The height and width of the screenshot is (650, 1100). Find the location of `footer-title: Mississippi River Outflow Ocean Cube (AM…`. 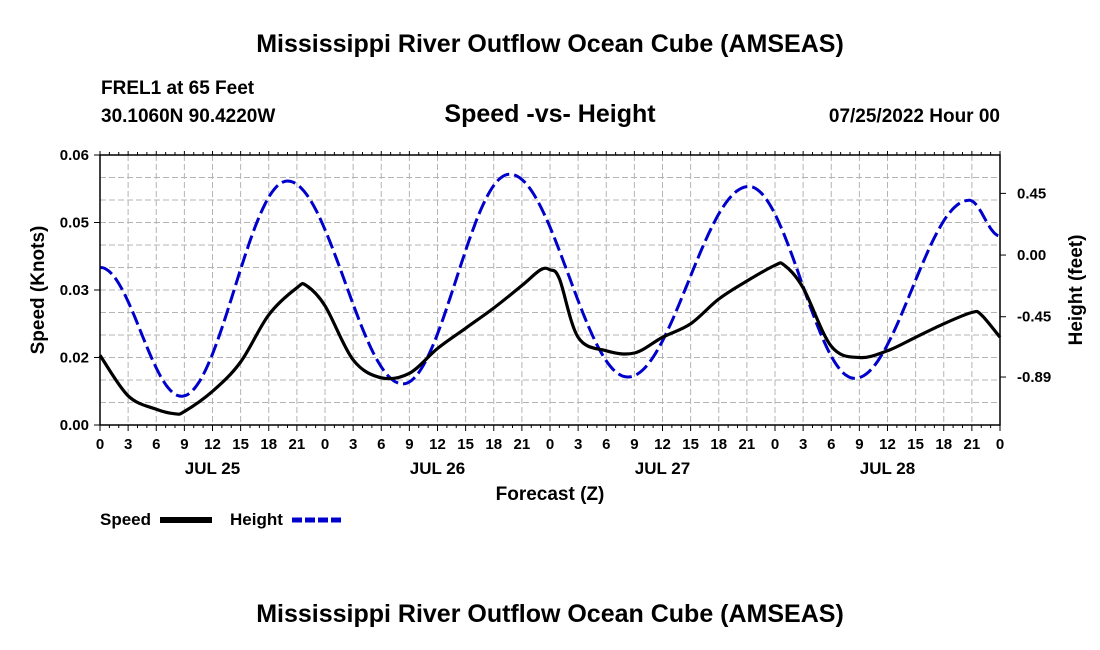

footer-title: Mississippi River Outflow Ocean Cube (AM… is located at coordinates (550, 614).